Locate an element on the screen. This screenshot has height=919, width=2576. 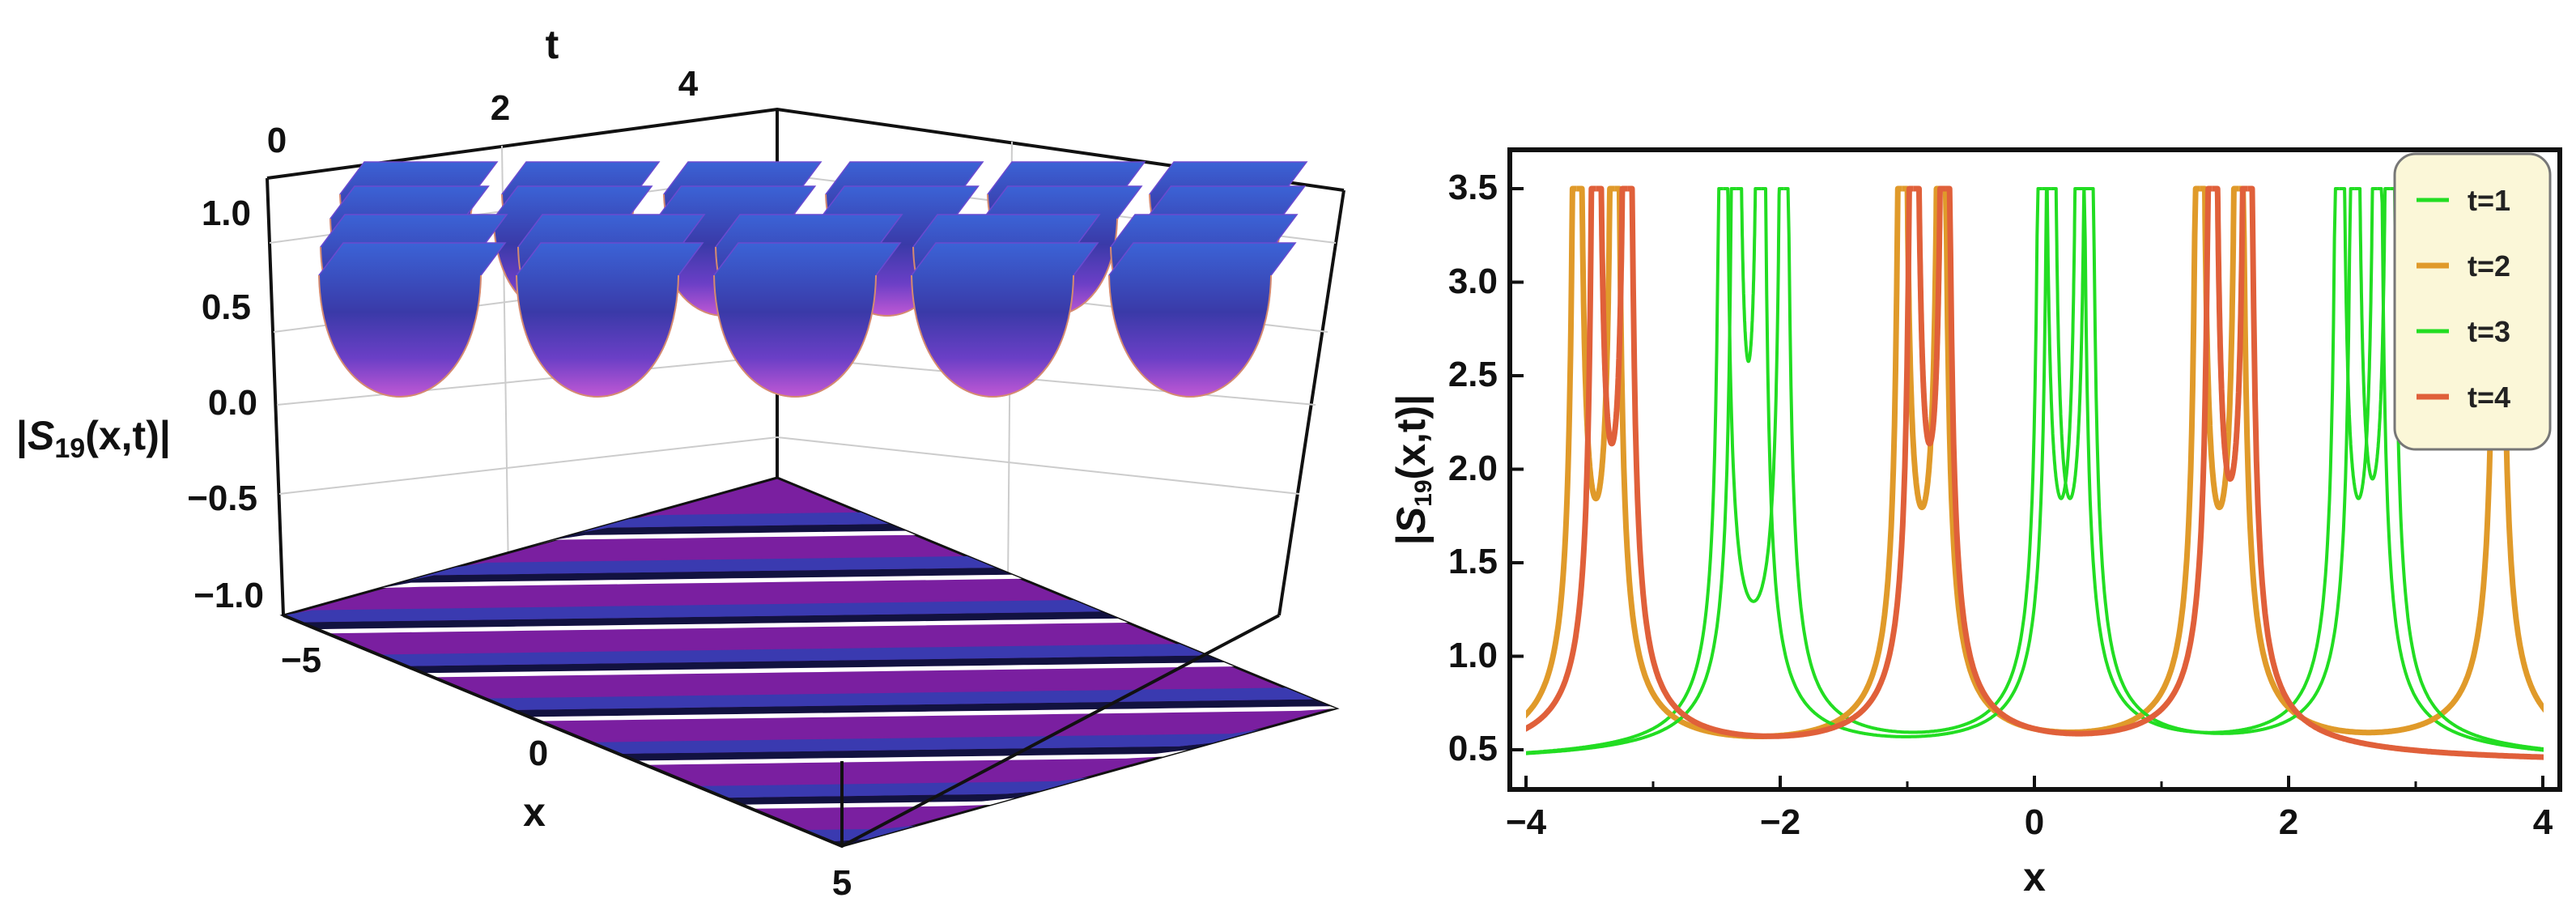
x-ticks is located at coordinates (2034, 782).